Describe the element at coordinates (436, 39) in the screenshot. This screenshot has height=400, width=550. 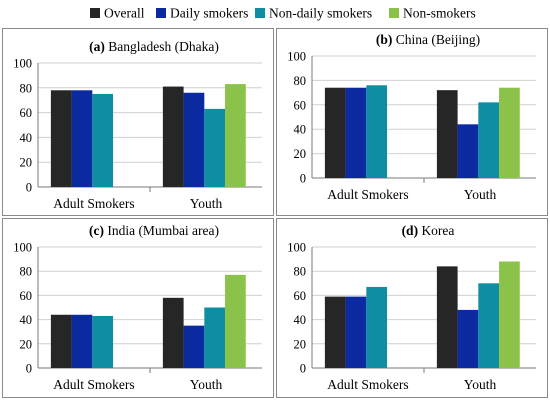
I see `panel-title-text: China (Beijing)` at that location.